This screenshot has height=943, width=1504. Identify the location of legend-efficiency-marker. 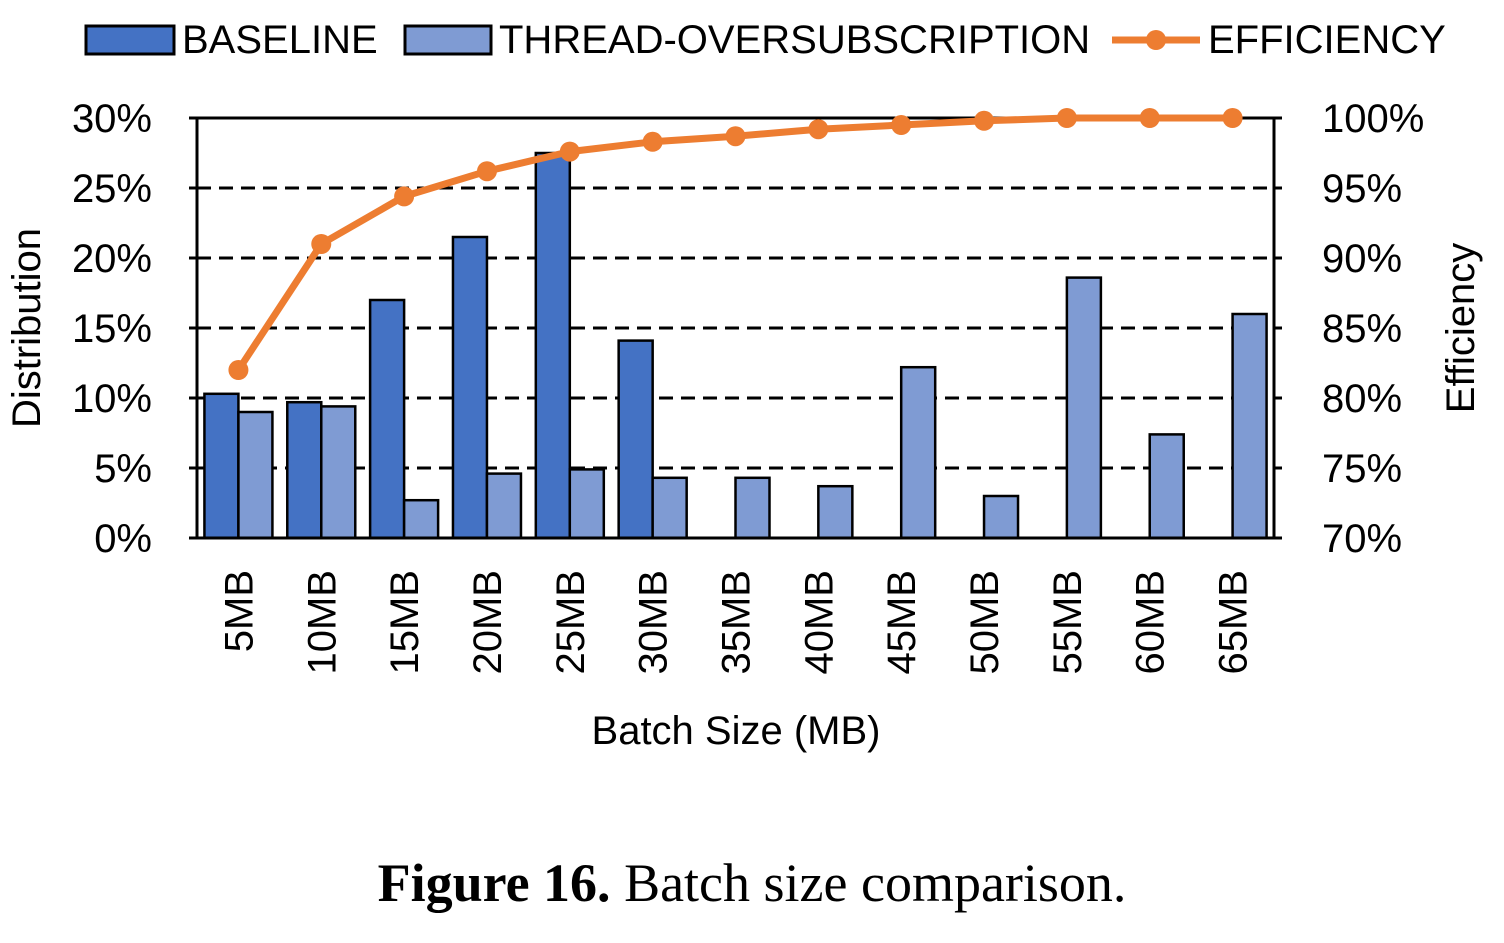
(1156, 40).